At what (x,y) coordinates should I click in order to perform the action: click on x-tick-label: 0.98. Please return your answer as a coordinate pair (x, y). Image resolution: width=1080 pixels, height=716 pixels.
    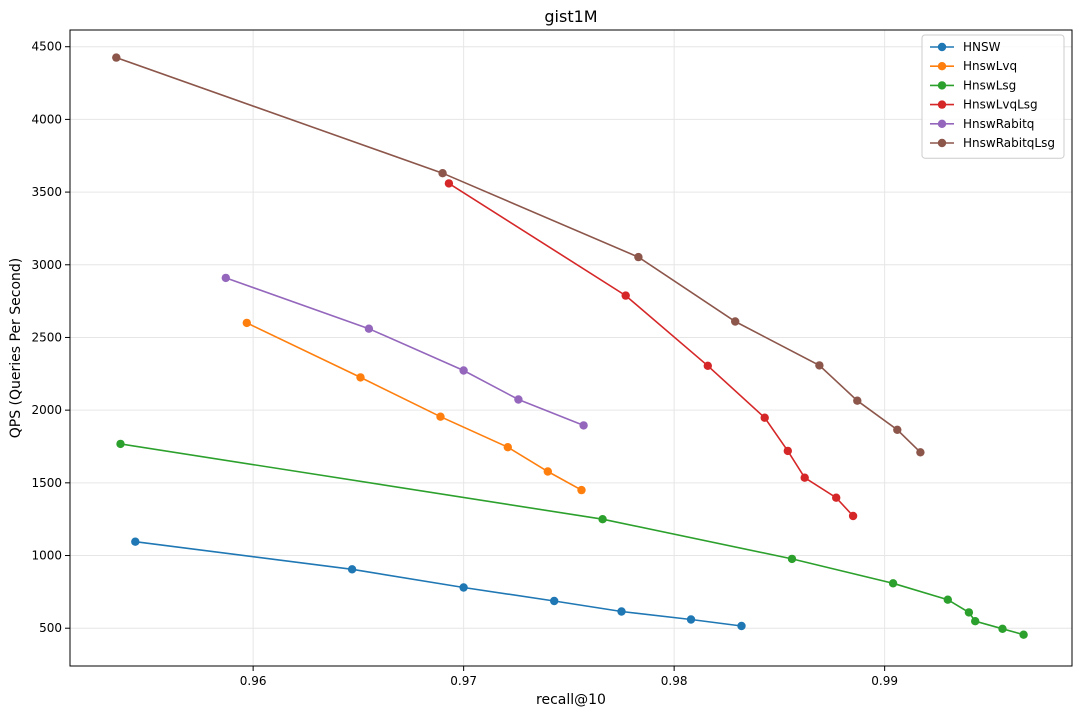
    Looking at the image, I should click on (674, 681).